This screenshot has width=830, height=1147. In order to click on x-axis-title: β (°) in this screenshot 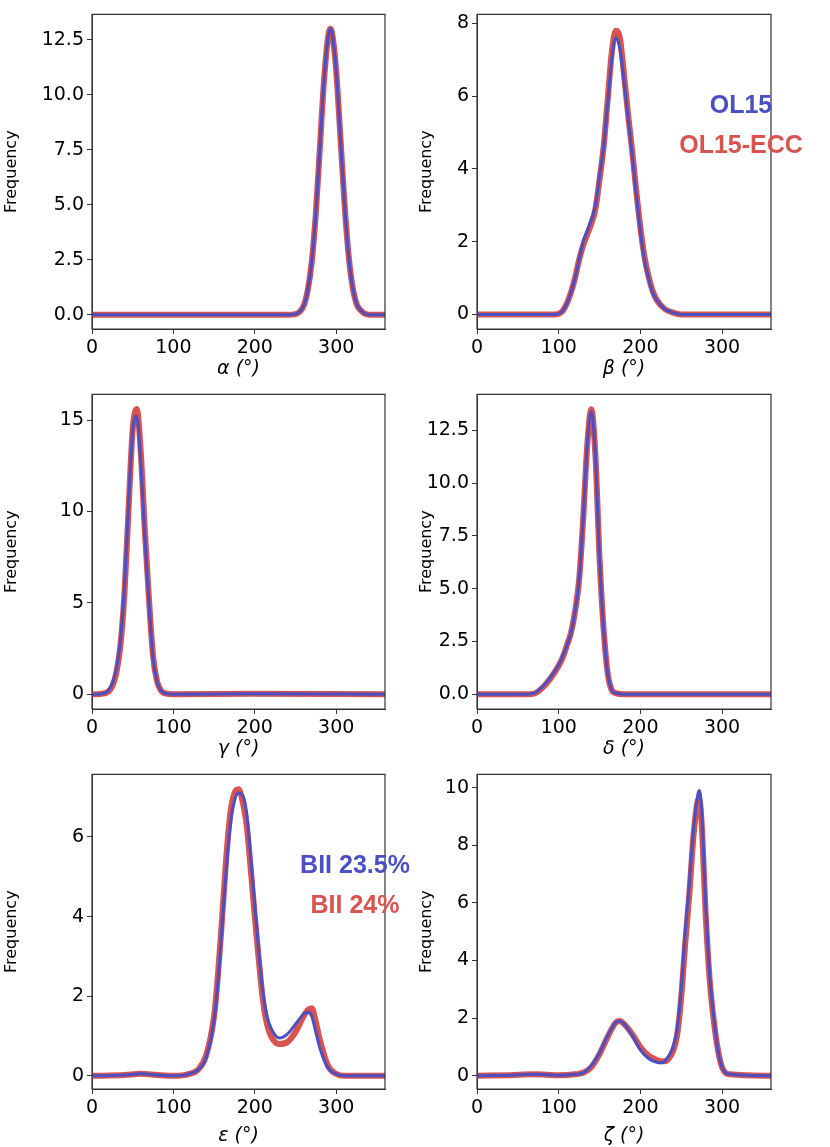, I will do `click(623, 366)`.